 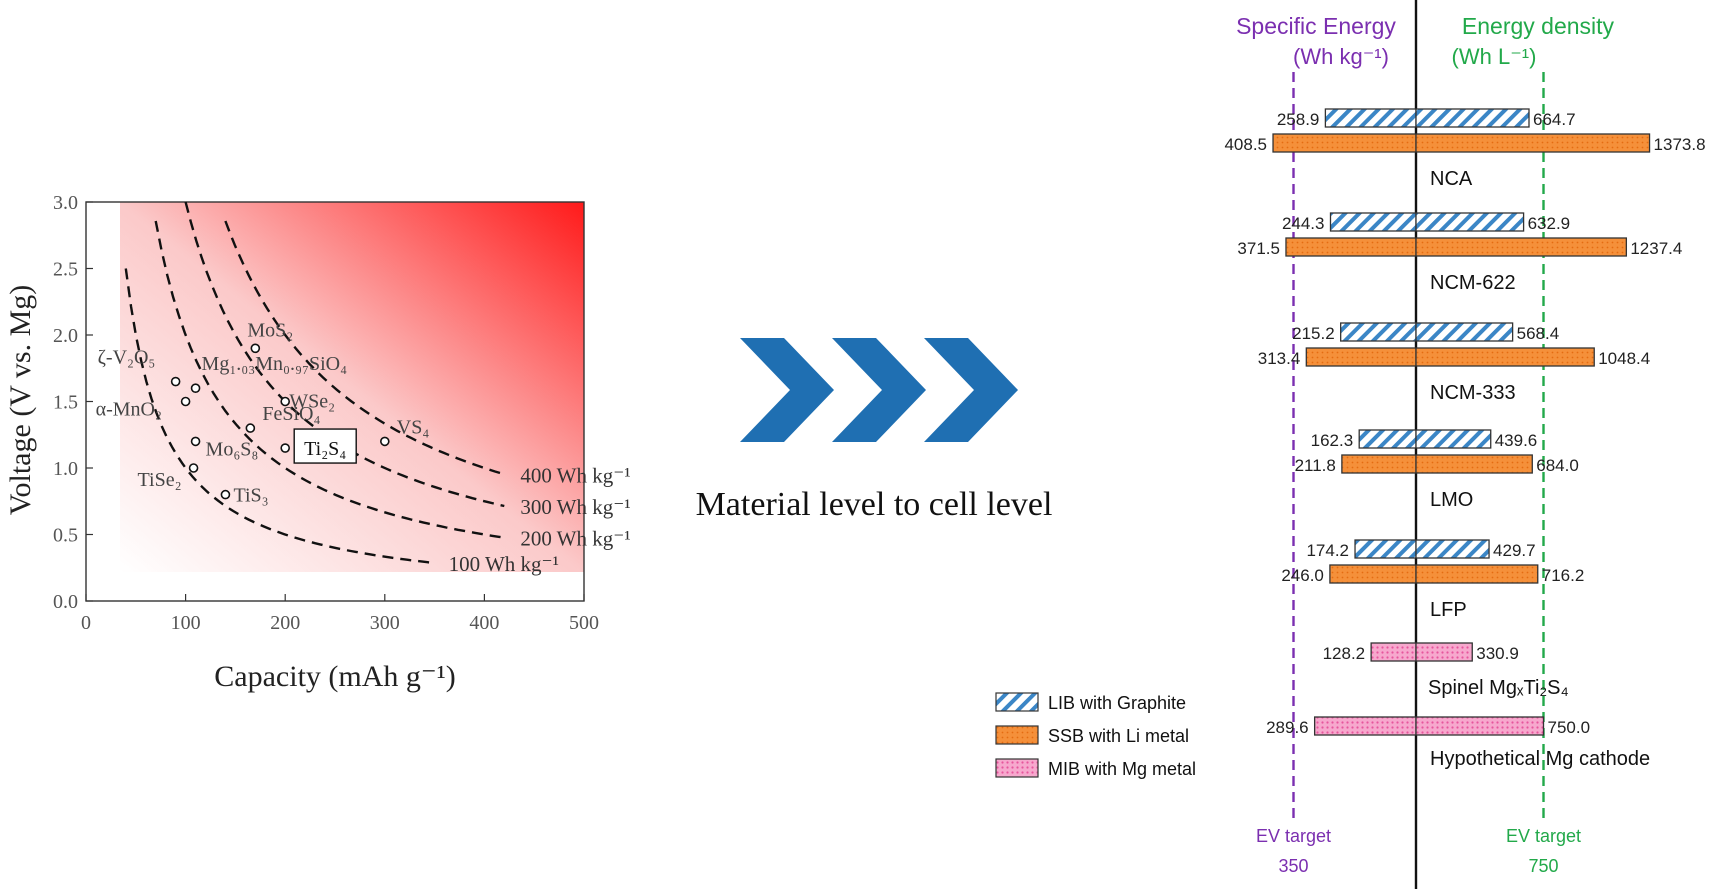 What do you see at coordinates (1341, 56) in the screenshot?
I see `left-axis-unit: (Wh kg⁻¹)` at bounding box center [1341, 56].